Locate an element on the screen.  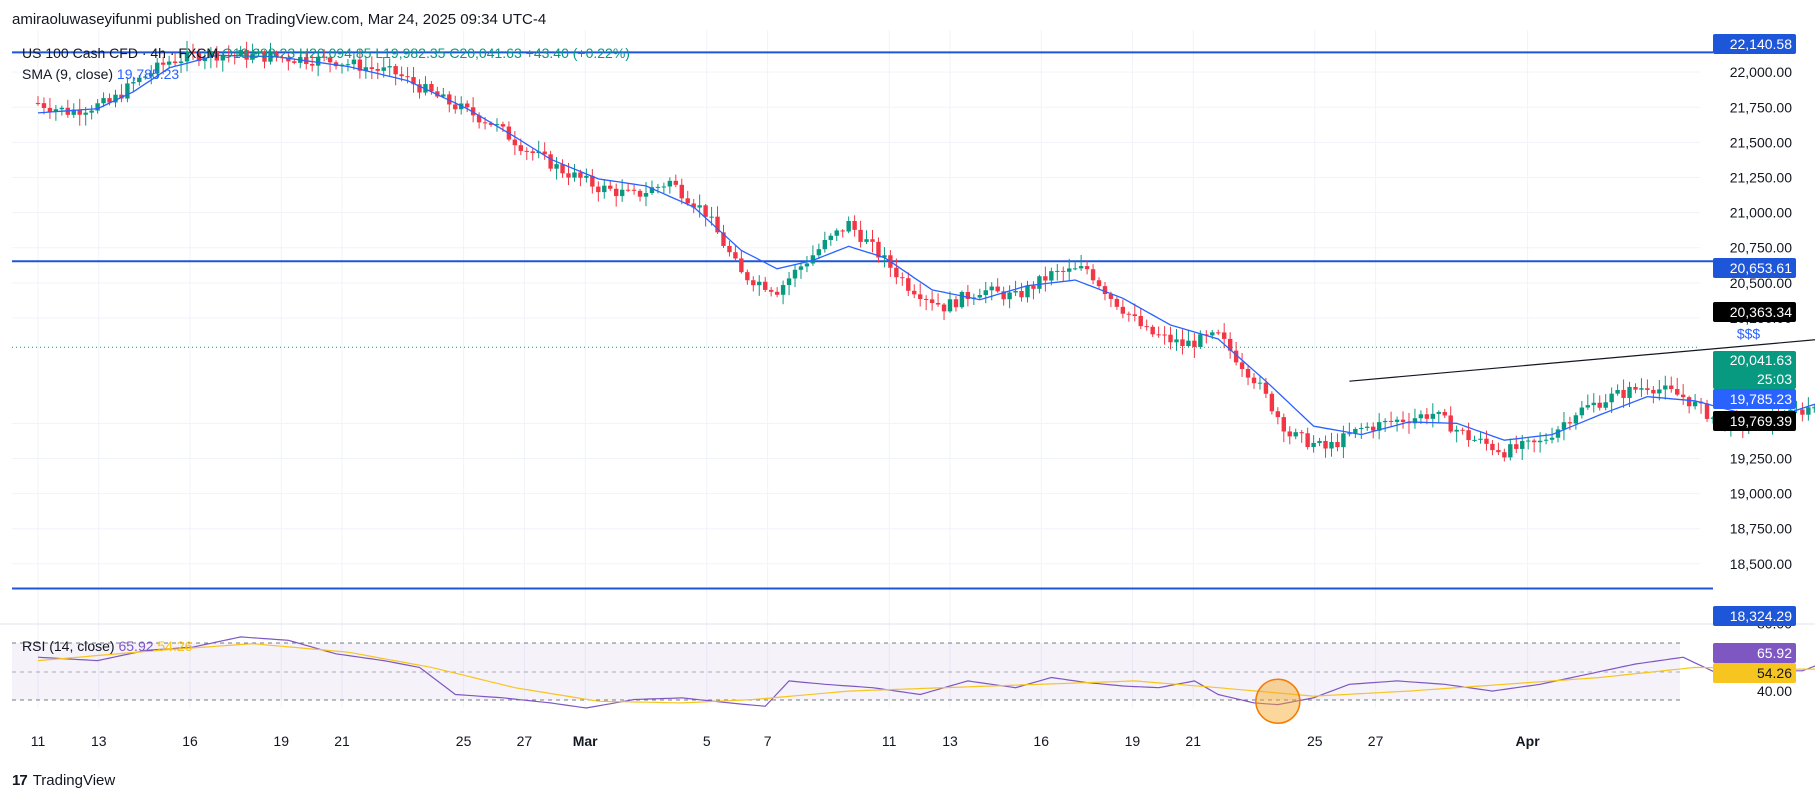
liquidity-annotation: $$$ is located at coordinates (1749, 334).